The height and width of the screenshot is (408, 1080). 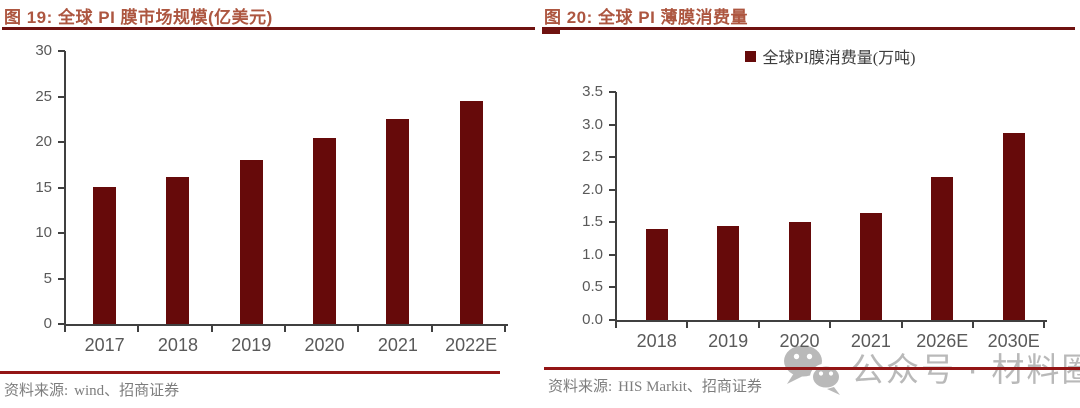 I want to click on y-tick-label: 0, so click(x=47, y=323).